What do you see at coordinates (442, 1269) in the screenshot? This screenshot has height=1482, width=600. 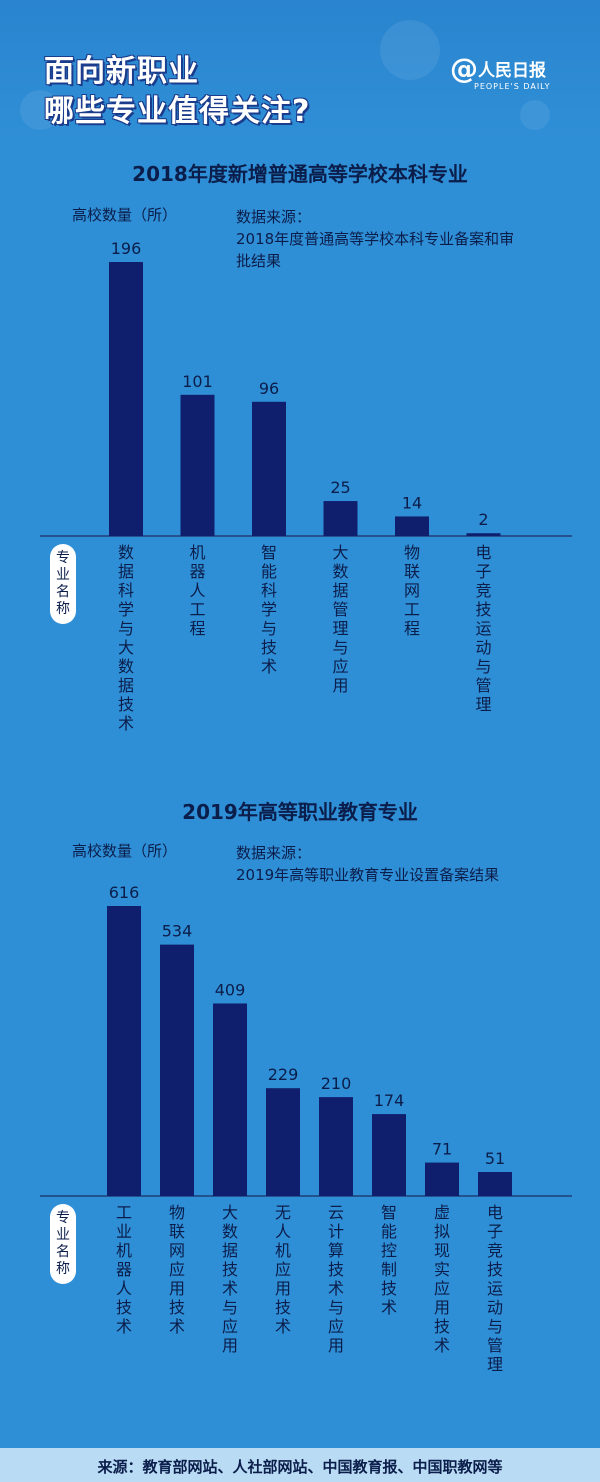 I see `category-label-char: 实` at bounding box center [442, 1269].